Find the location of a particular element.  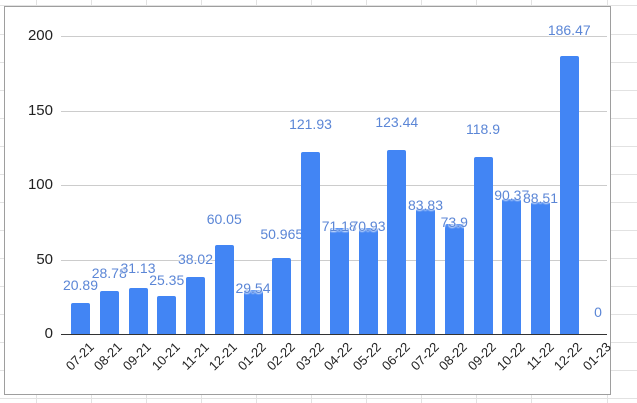

data-label: 38.02 is located at coordinates (195, 259).